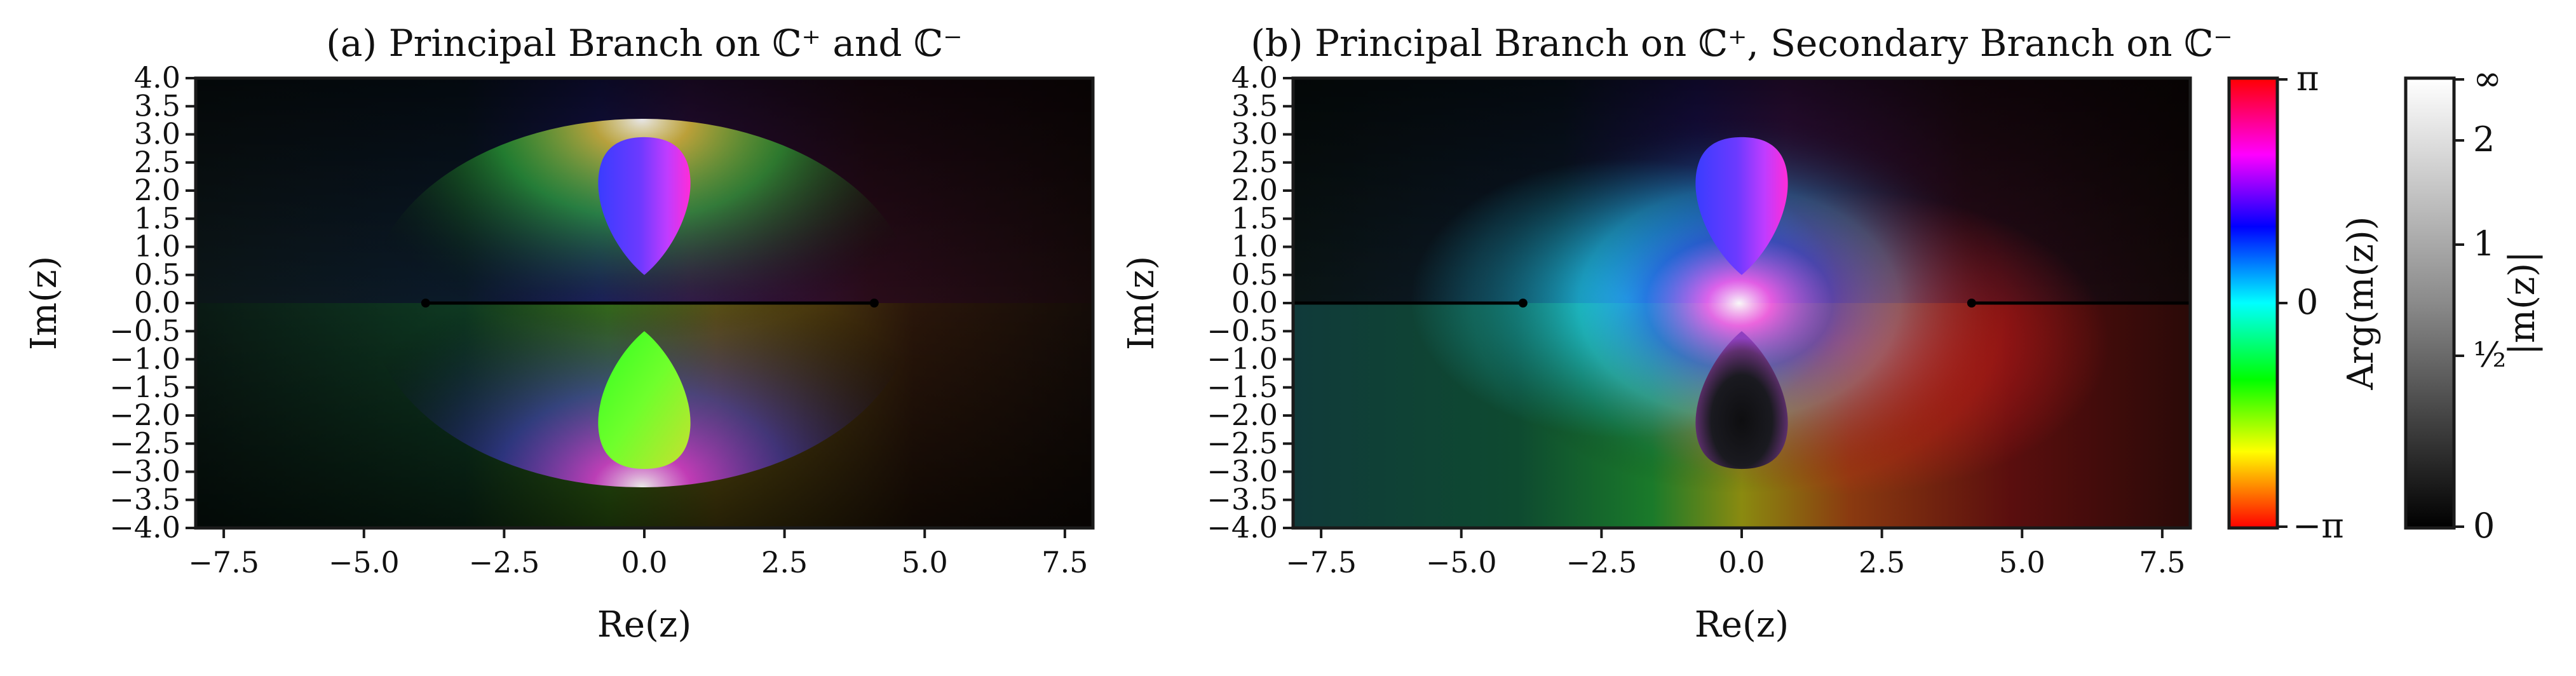 This screenshot has height=676, width=2576. Describe the element at coordinates (2473, 302) in the screenshot. I see `colorbar-abs: ∞ 2 1 ½ 0 |m(z)|` at that location.